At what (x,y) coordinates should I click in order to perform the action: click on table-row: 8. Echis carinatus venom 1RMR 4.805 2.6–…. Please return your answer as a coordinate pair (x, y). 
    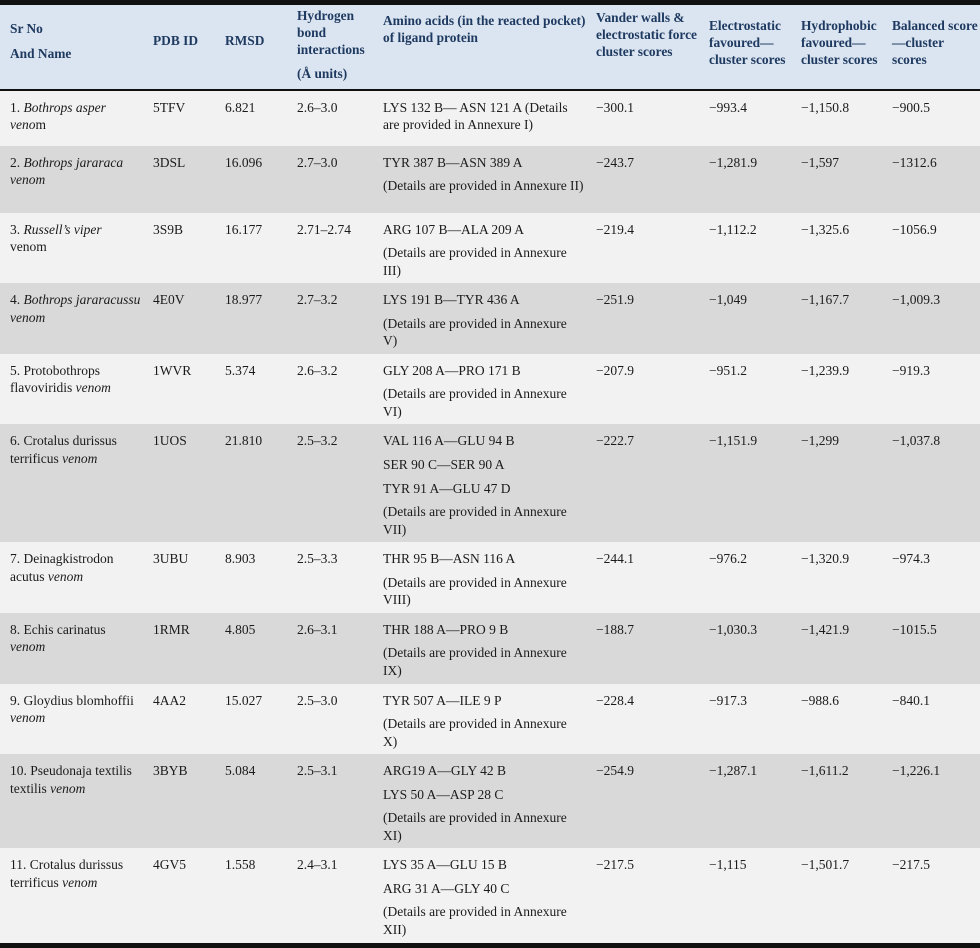
    Looking at the image, I should click on (490, 648).